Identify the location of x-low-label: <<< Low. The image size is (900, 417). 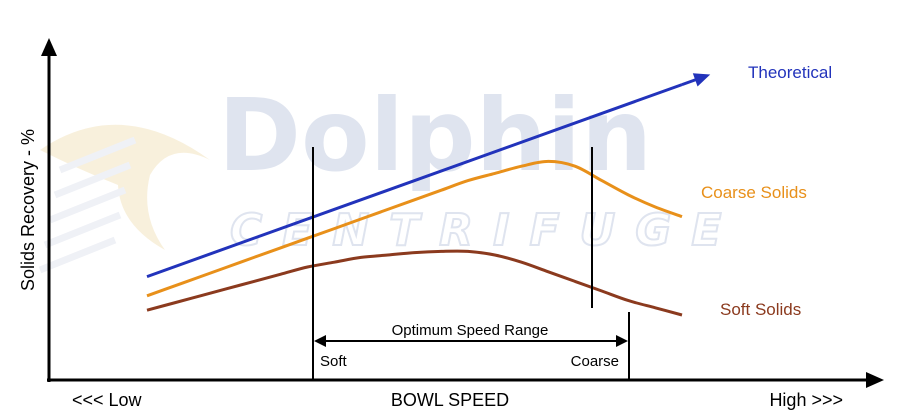
(107, 400).